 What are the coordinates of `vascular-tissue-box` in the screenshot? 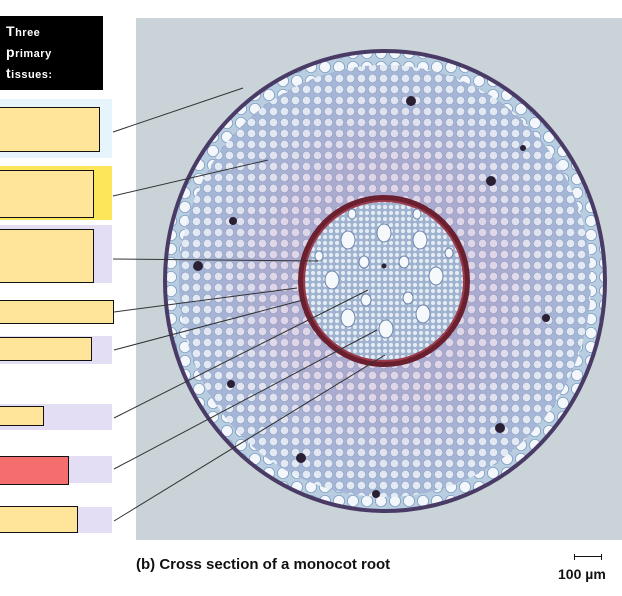 It's located at (47, 256).